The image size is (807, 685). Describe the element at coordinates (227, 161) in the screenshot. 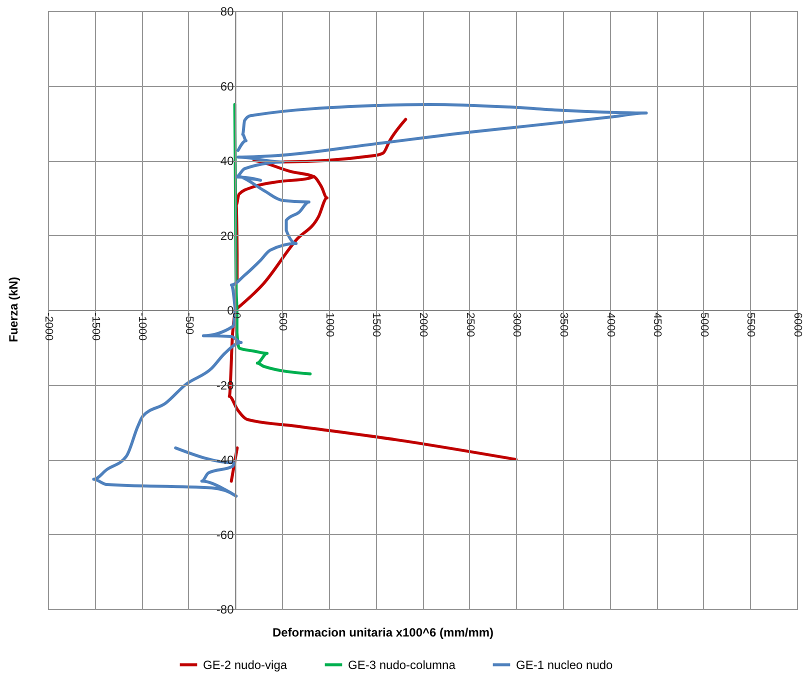

I see `y-tick-label: 40` at that location.